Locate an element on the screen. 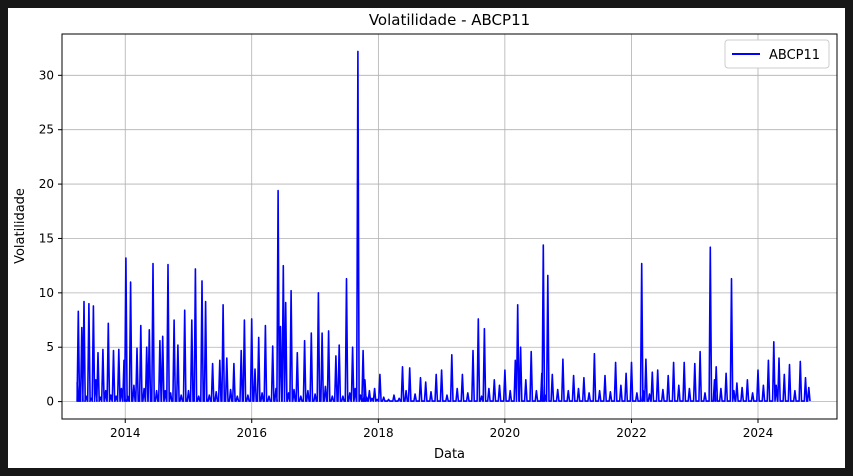 The width and height of the screenshot is (853, 476). x-tick-label: 2016 is located at coordinates (251, 433).